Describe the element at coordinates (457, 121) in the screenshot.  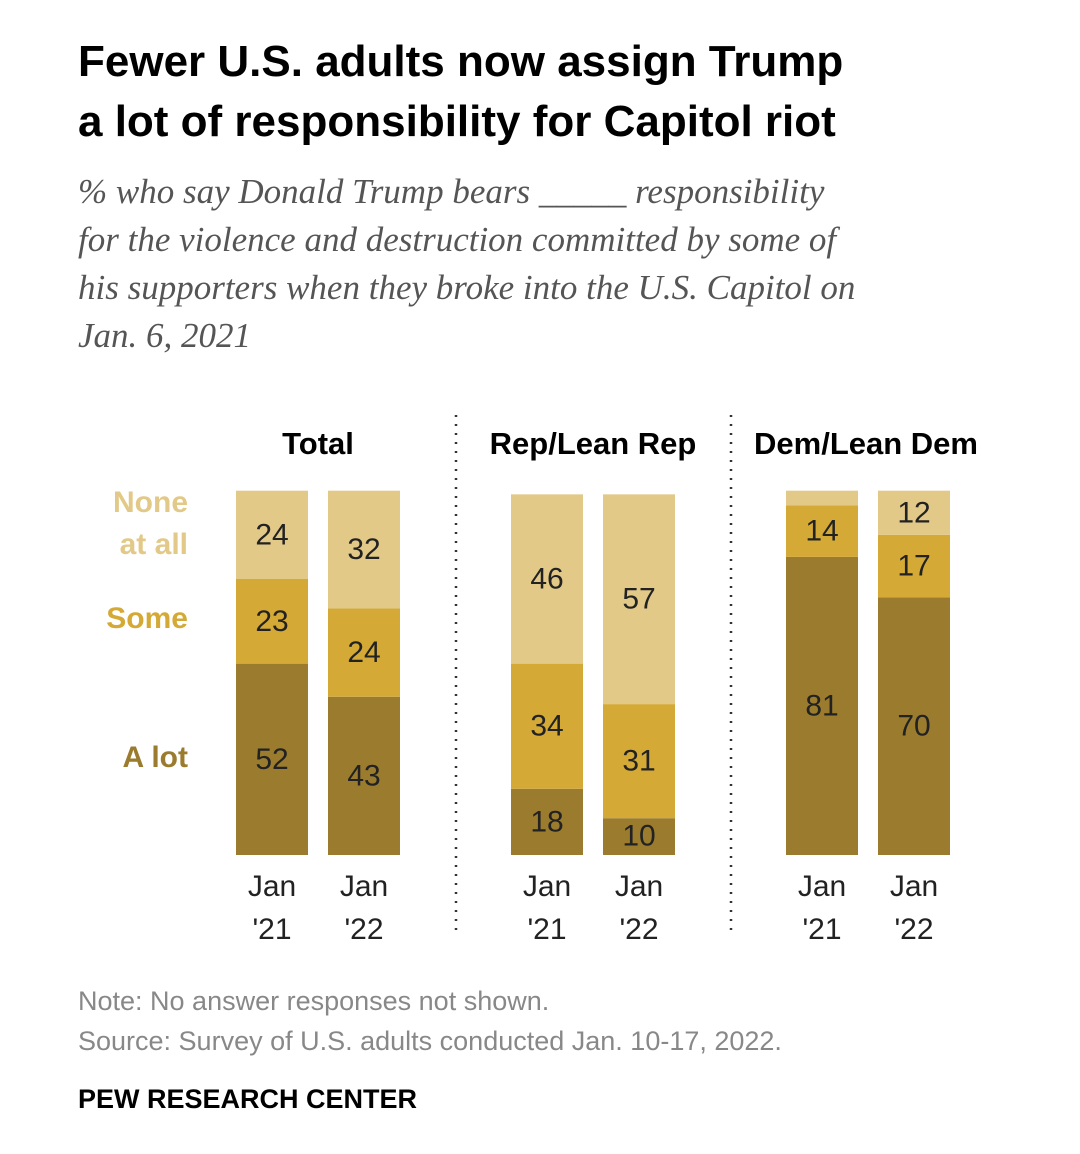
I see `chart-title-line-2: a lot of responsibility for Capitol riot` at that location.